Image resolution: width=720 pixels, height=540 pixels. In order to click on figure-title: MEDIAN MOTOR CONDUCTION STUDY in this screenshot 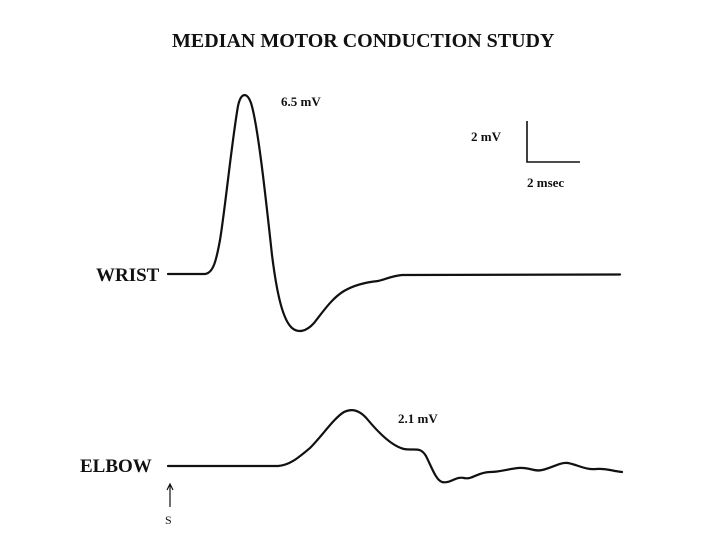, I will do `click(363, 41)`.